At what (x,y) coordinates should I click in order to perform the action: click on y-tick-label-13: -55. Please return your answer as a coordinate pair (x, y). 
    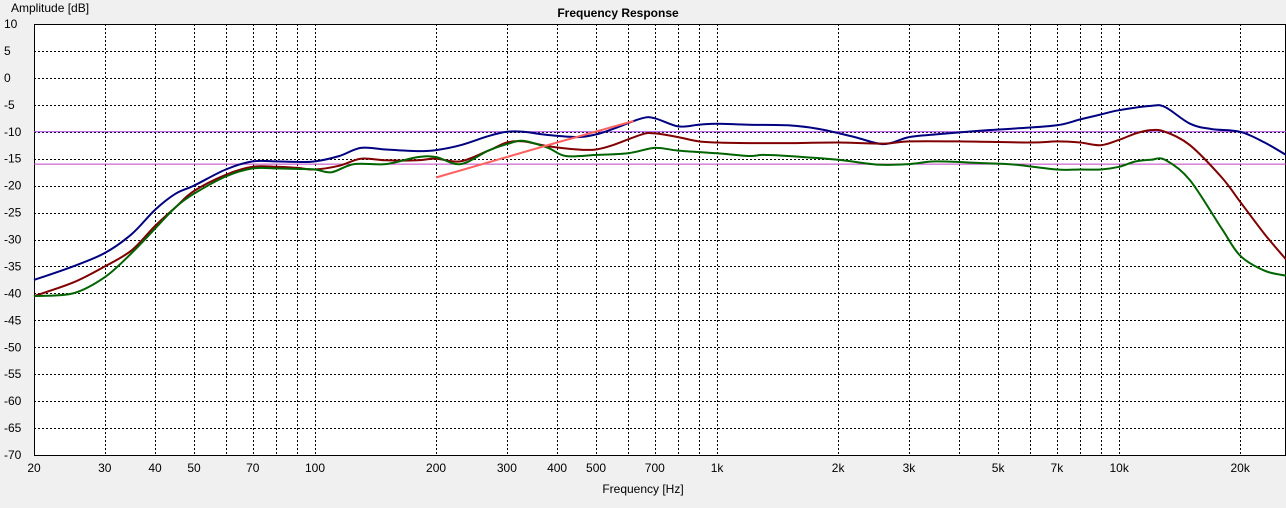
    Looking at the image, I should click on (13, 374).